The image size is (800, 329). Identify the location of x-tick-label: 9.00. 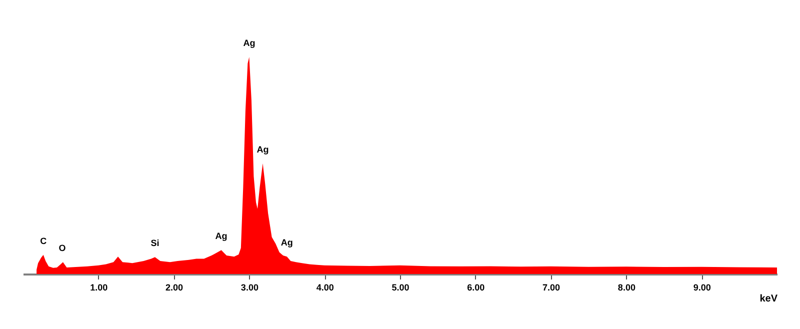
(702, 287).